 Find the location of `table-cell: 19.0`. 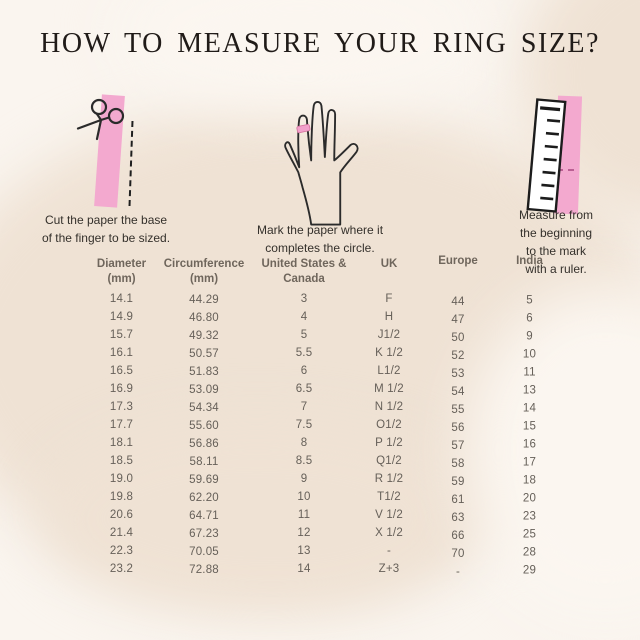

table-cell: 19.0 is located at coordinates (121, 479).